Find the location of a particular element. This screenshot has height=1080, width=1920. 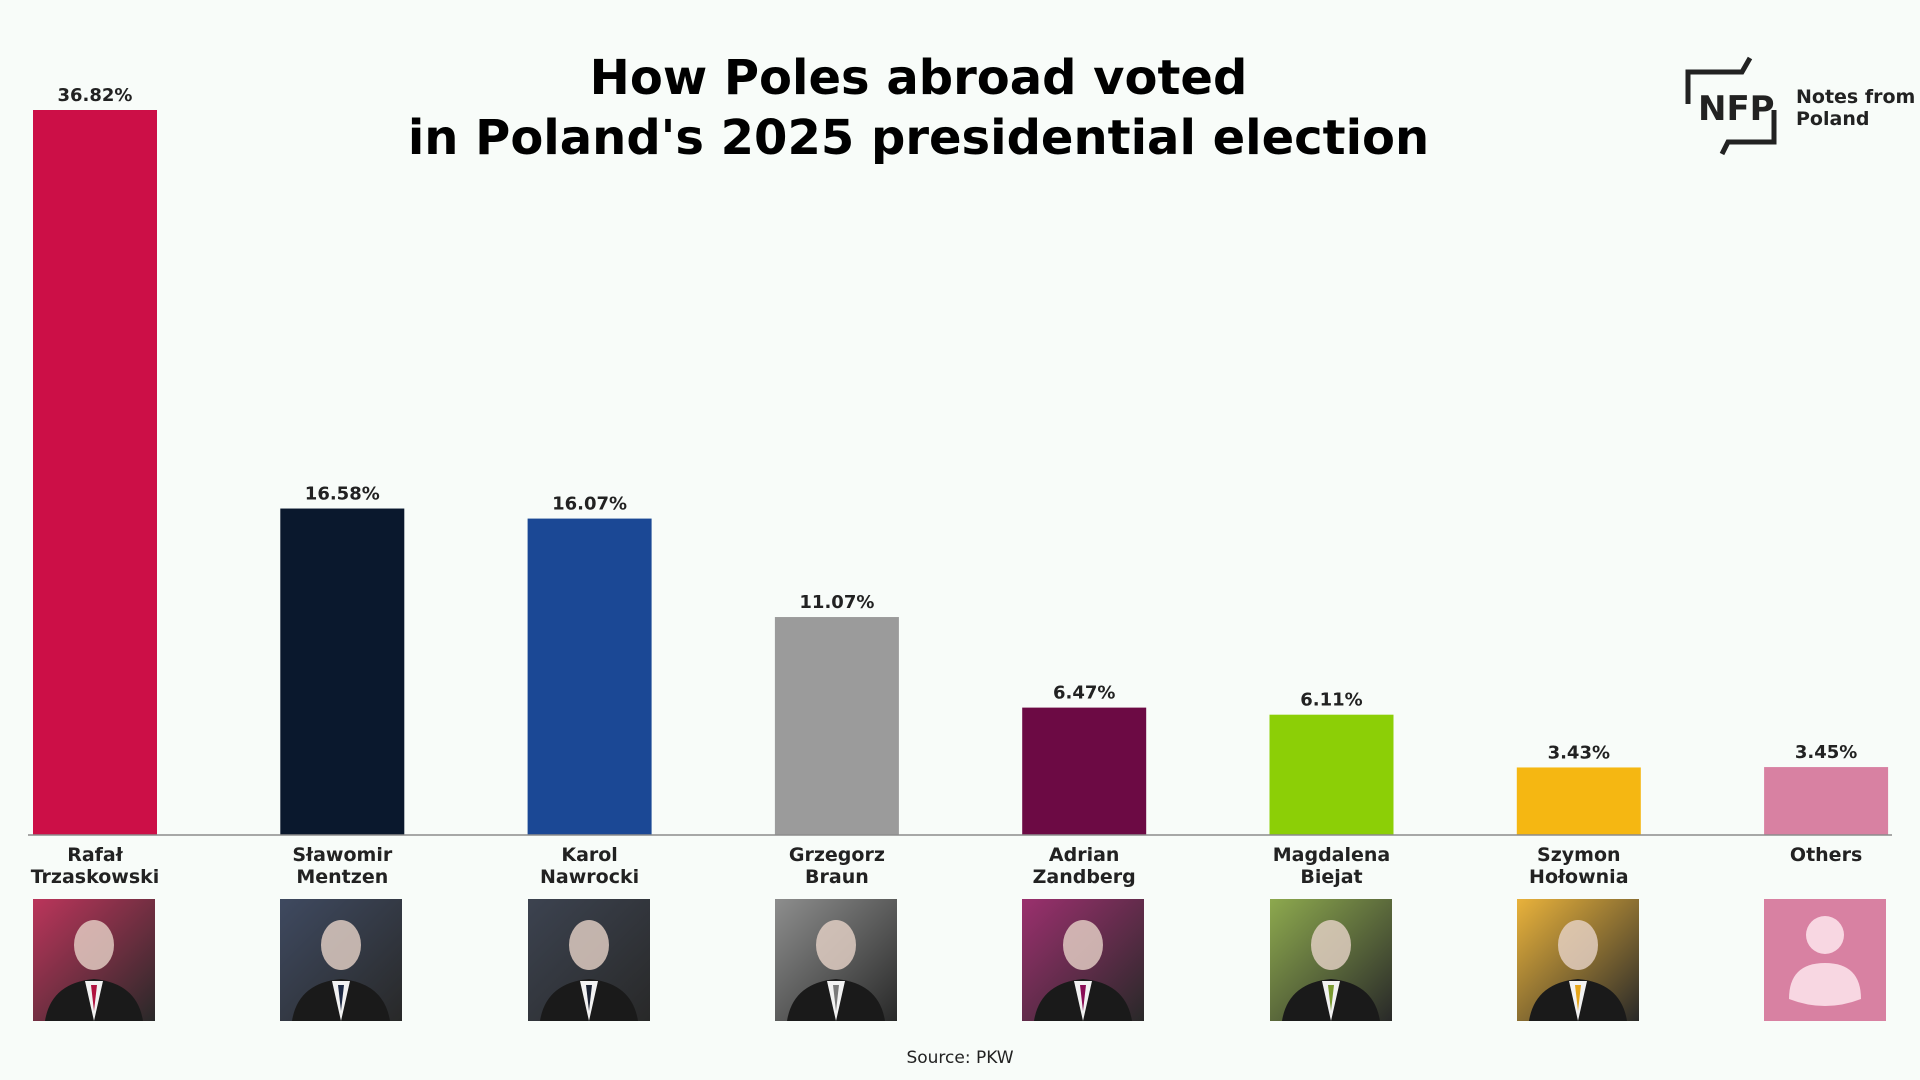

x-tick-label-6-0: Szymon is located at coordinates (1579, 855).